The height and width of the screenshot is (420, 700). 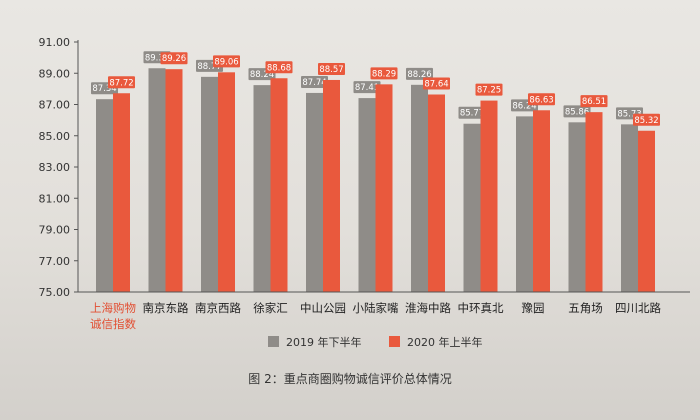 I want to click on y-tick-label: 75.00, so click(x=55, y=292).